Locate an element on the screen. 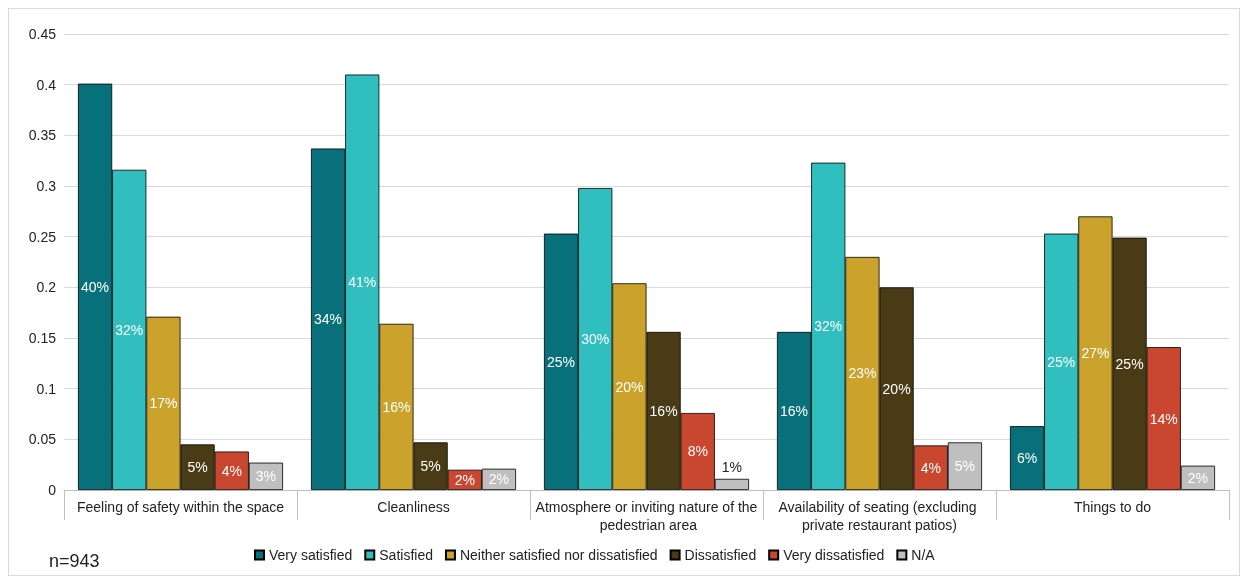  data-label: 6% is located at coordinates (1027, 458).